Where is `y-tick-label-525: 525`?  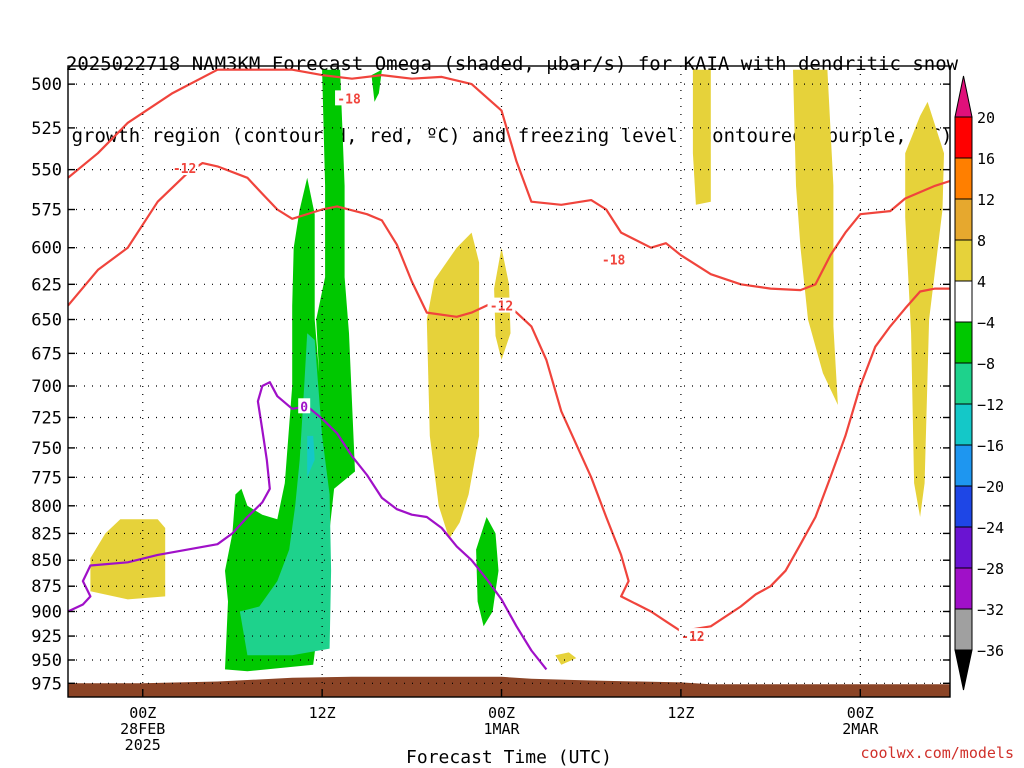 y-tick-label-525: 525 is located at coordinates (46, 129).